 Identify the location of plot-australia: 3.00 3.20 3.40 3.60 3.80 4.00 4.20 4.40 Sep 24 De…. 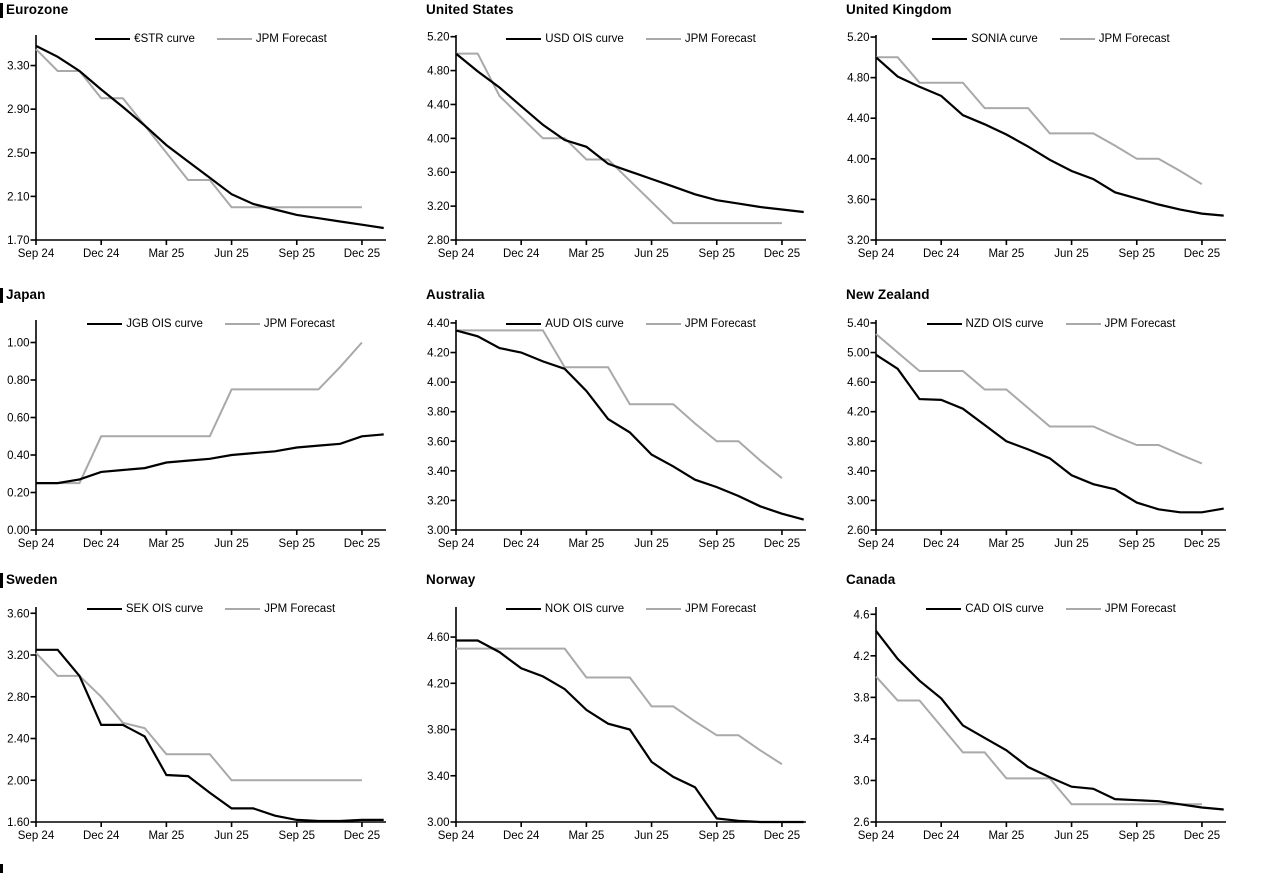
(616, 434).